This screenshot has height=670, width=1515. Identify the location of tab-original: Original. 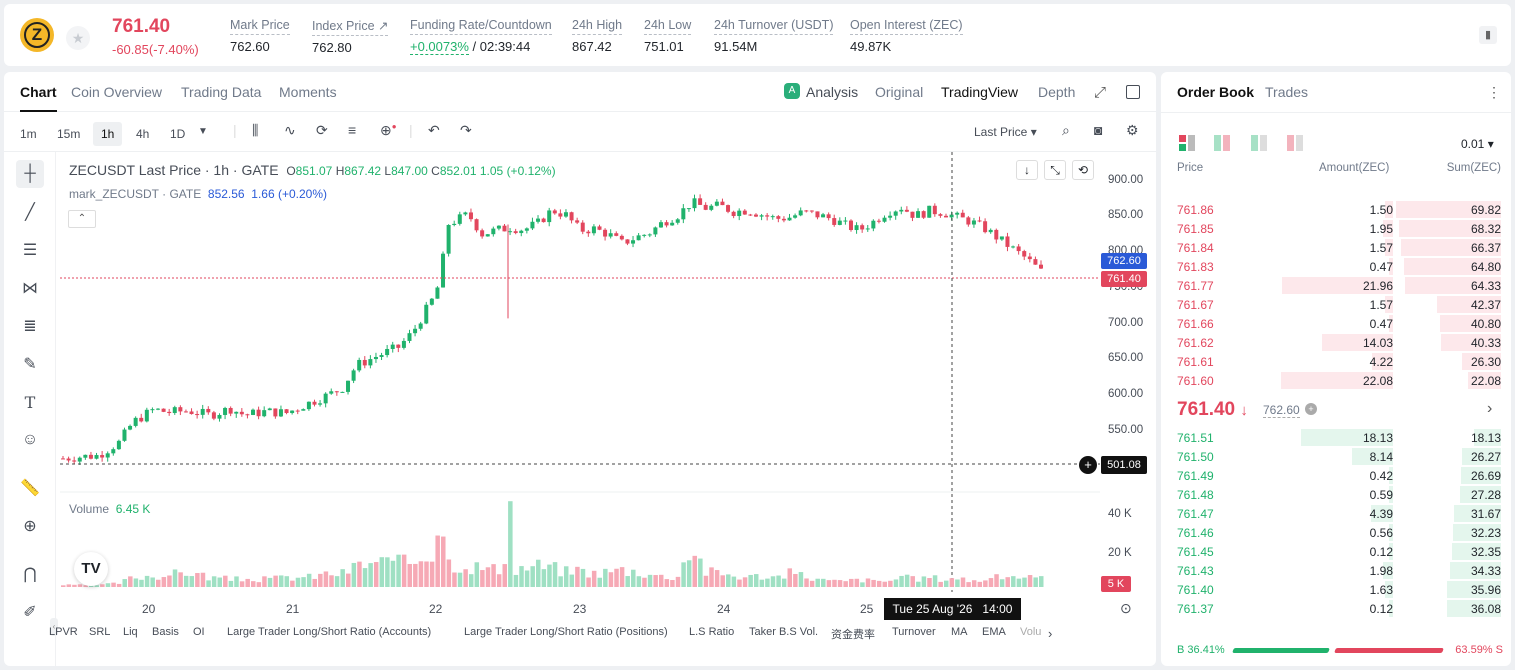
(899, 92).